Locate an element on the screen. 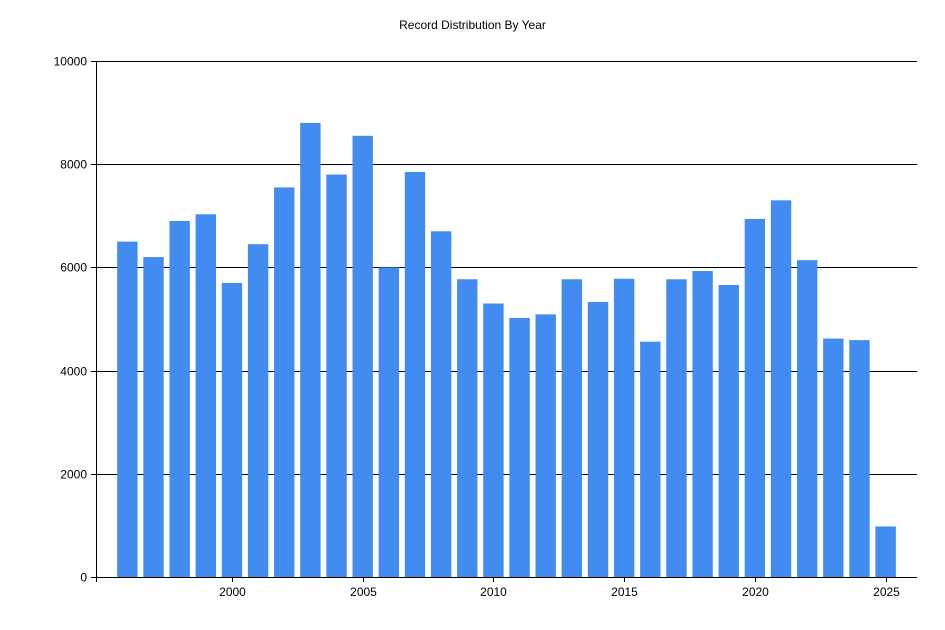 This screenshot has width=945, height=630. x-tick-label: 2020 is located at coordinates (755, 592).